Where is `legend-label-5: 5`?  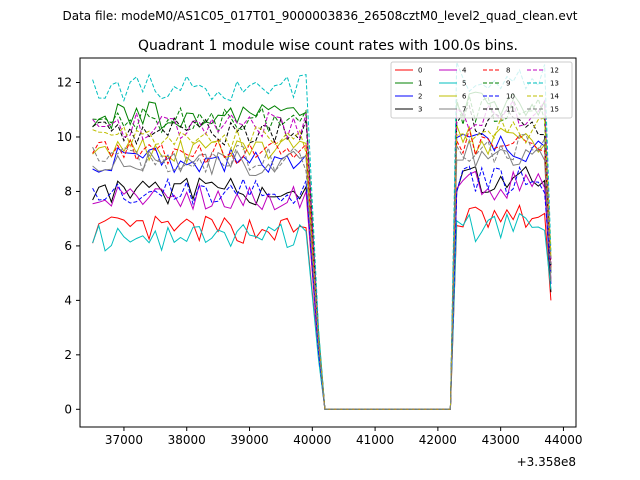 legend-label-5: 5 is located at coordinates (464, 84).